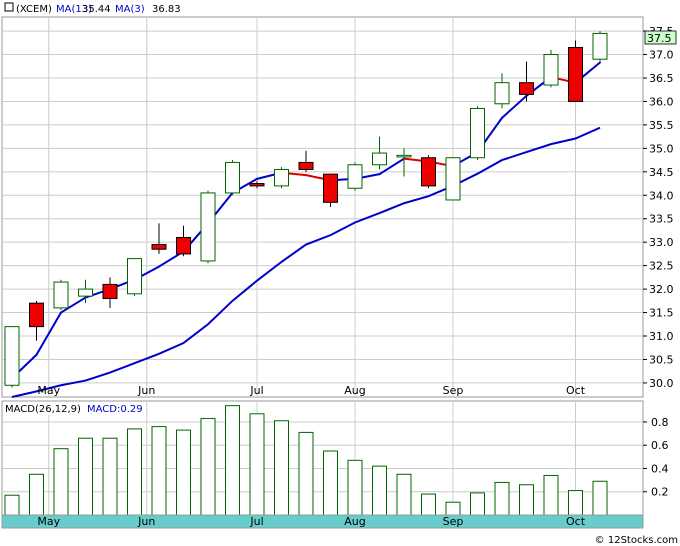  What do you see at coordinates (48, 390) in the screenshot?
I see `month-label: May` at bounding box center [48, 390].